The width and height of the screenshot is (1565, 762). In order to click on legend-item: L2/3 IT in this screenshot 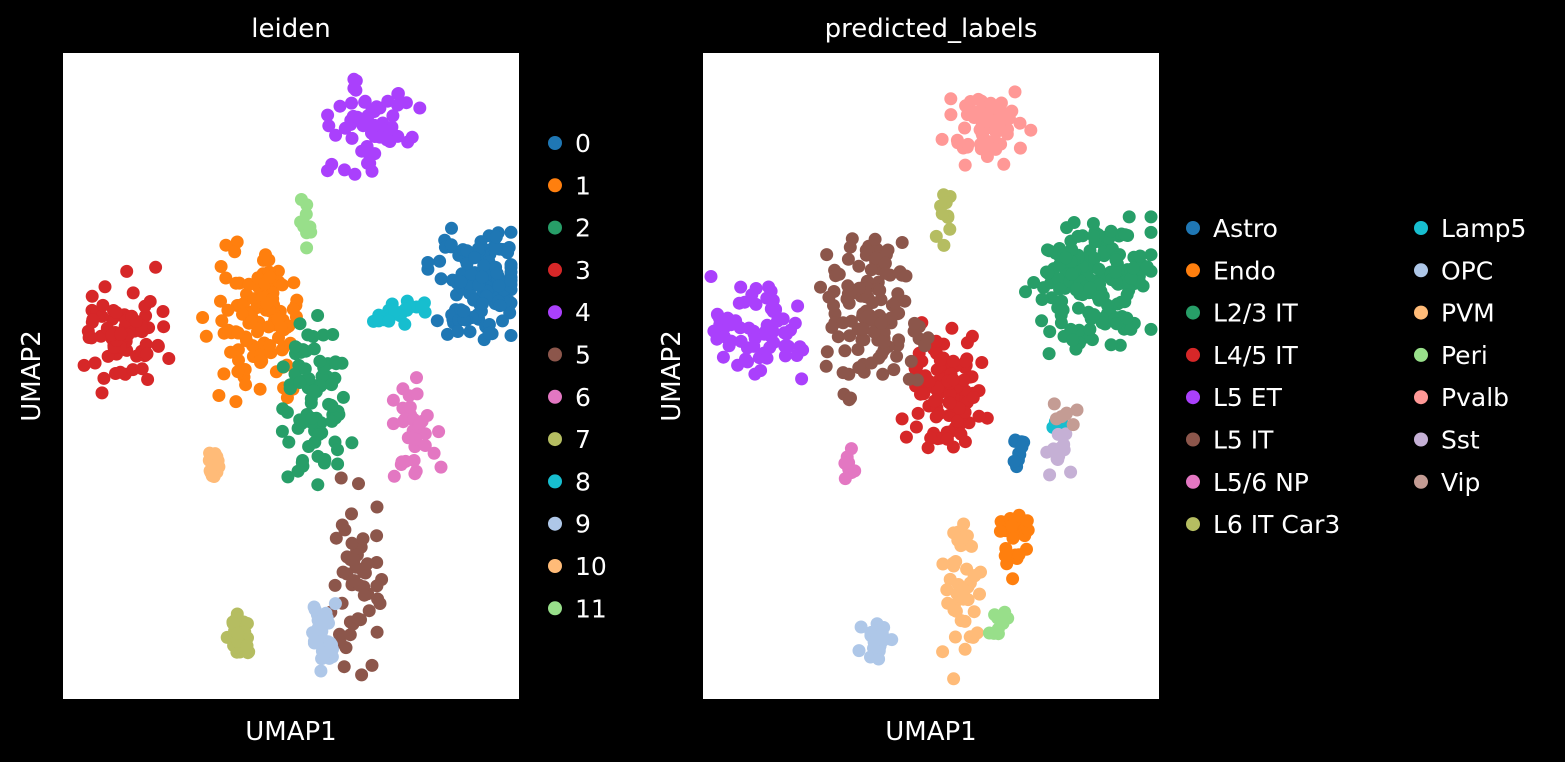, I will do `click(1242, 313)`.